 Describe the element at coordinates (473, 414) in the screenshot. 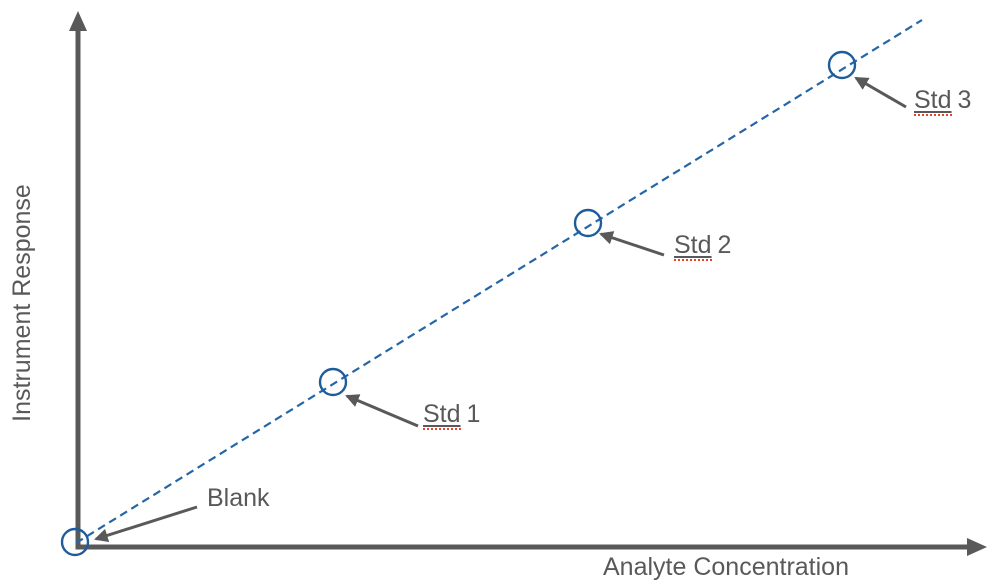

I see `std1-number: 1` at that location.